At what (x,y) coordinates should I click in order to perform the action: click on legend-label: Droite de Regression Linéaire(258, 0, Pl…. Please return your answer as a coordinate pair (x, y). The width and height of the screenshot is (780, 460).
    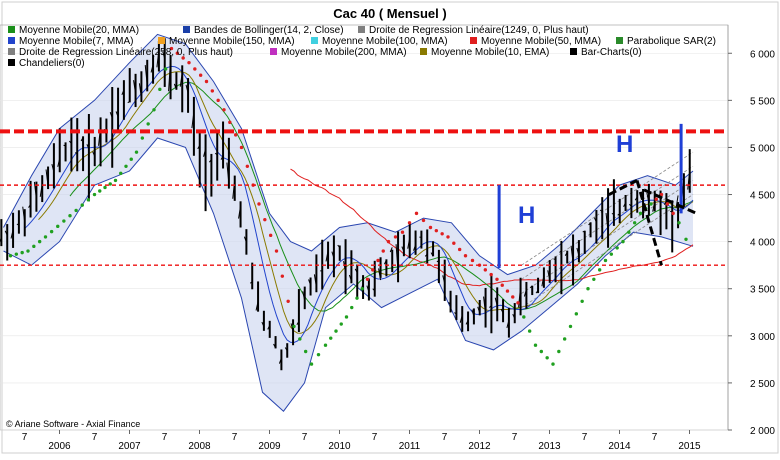
    Looking at the image, I should click on (126, 52).